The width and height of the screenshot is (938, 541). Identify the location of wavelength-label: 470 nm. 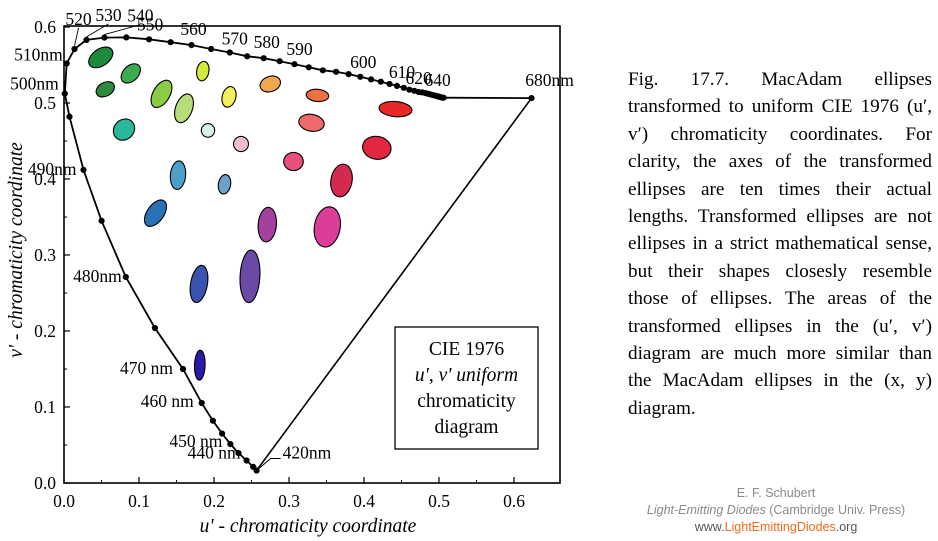
(146, 368).